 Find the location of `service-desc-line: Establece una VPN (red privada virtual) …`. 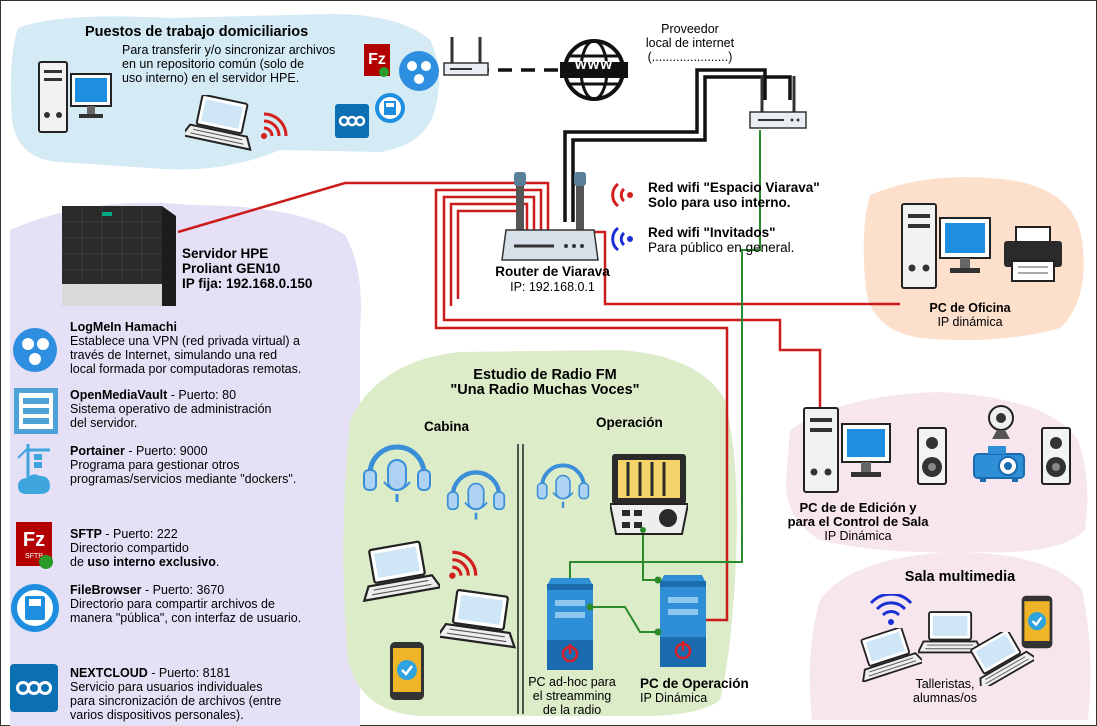

service-desc-line: Establece una VPN (red privada virtual) … is located at coordinates (185, 341).